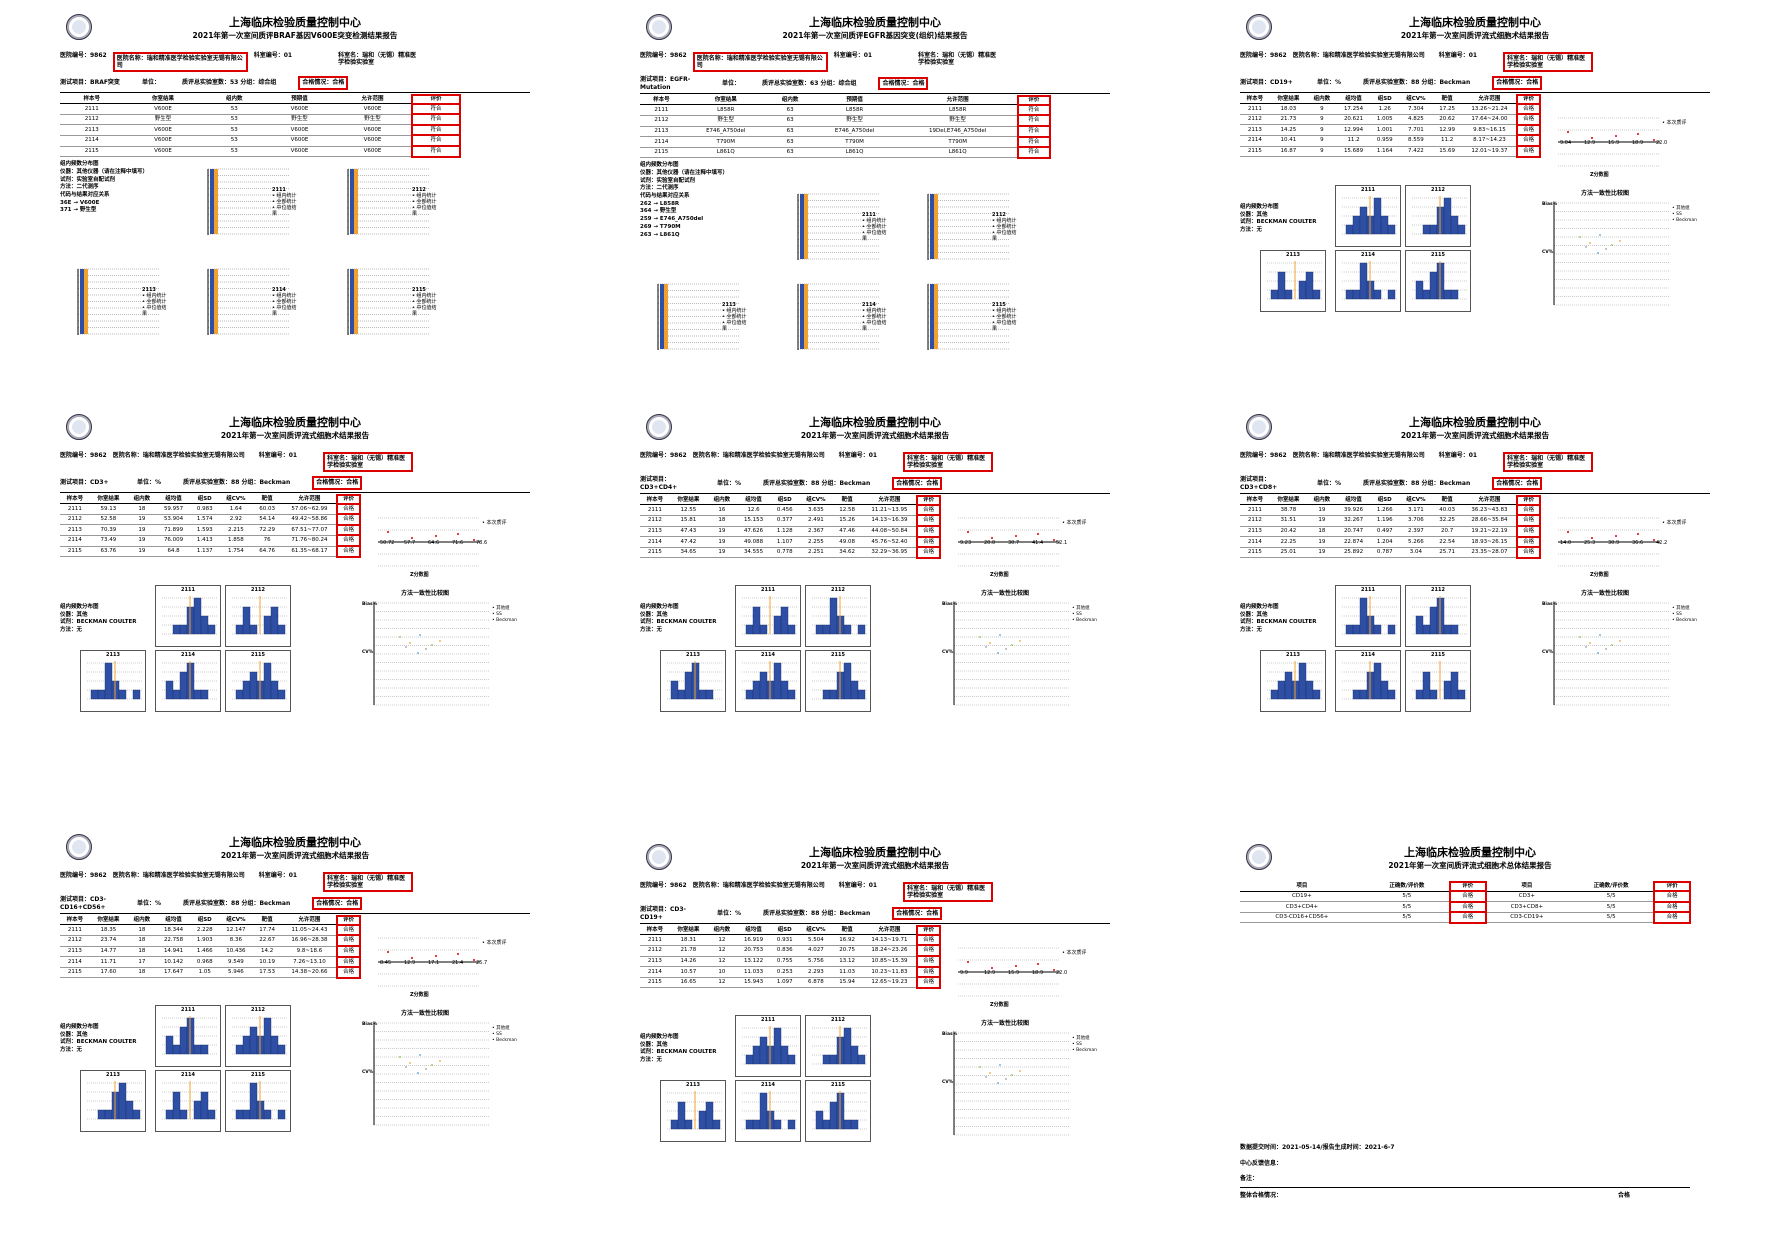 The width and height of the screenshot is (1772, 1246). I want to click on pass-status: 合格情况：合格, so click(1517, 483).